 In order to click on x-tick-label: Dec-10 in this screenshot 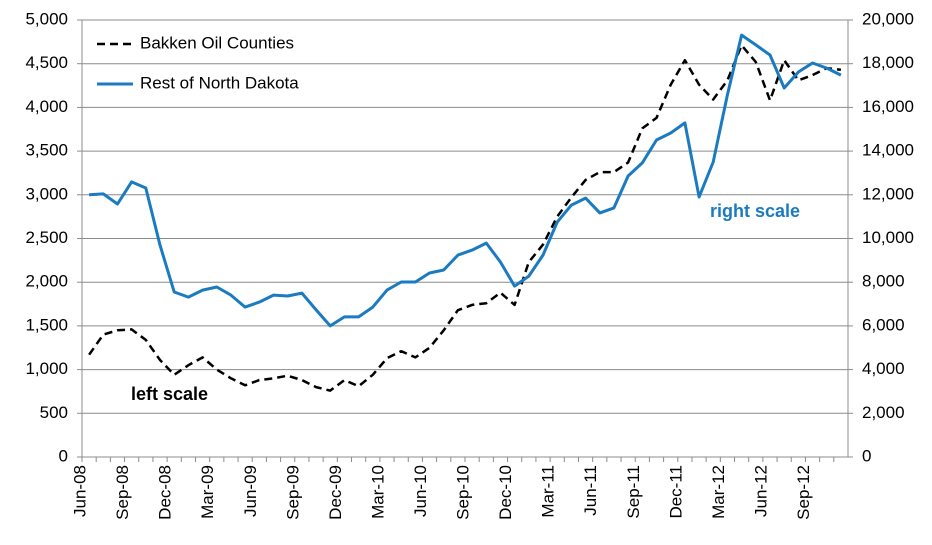, I will do `click(505, 492)`.